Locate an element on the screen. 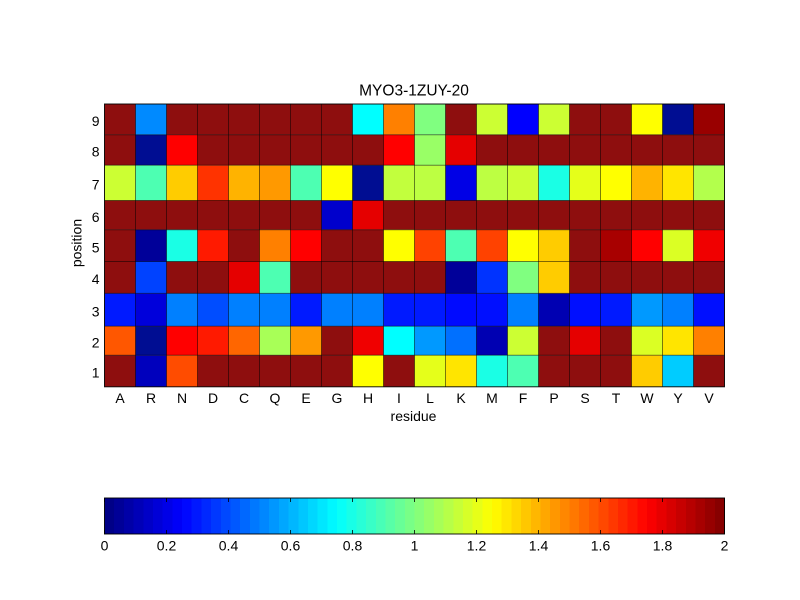 The image size is (800, 600). svg-text: P is located at coordinates (553, 398).